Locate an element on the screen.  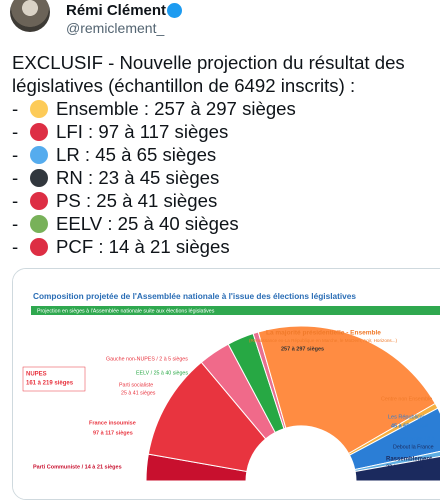
label: Rassemblement is located at coordinates (409, 460).